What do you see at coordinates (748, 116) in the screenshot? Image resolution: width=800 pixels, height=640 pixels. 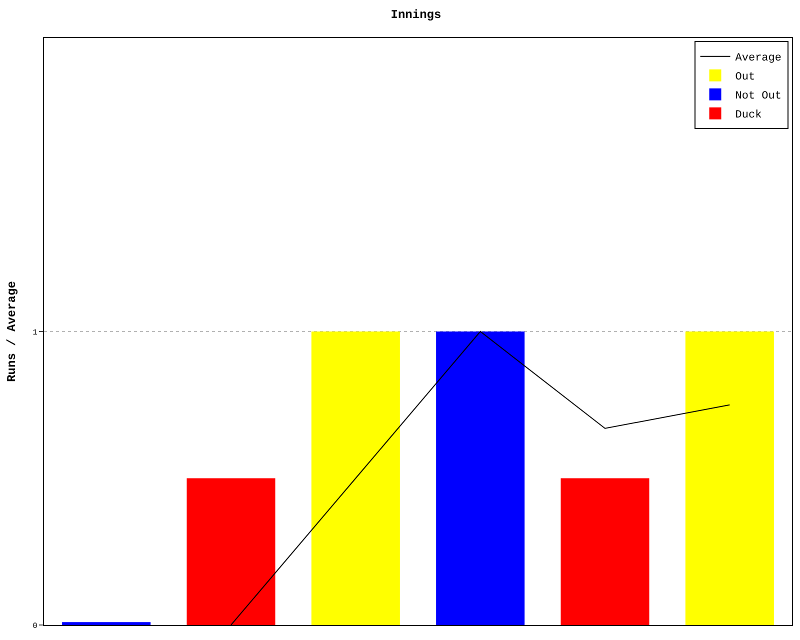 I see `legend-label: Duck` at bounding box center [748, 116].